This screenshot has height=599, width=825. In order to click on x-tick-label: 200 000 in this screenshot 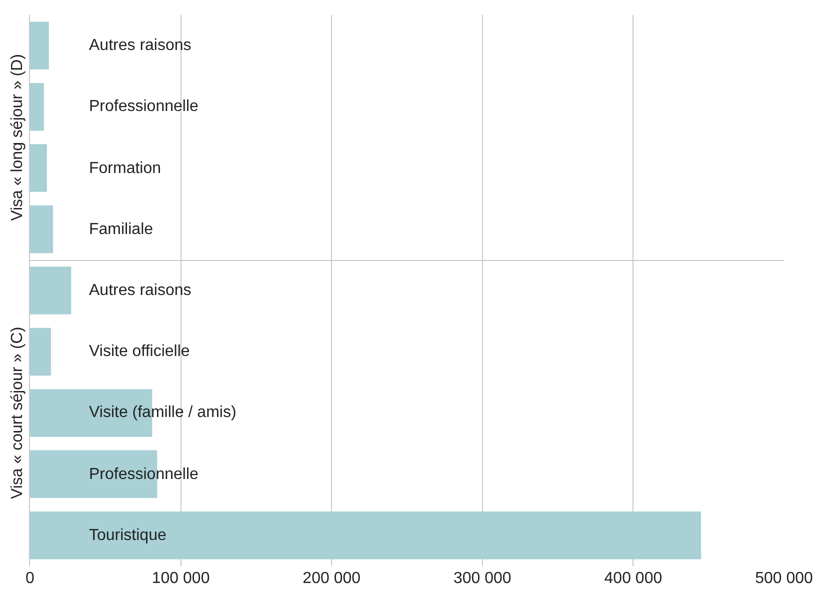, I will do `click(331, 578)`.